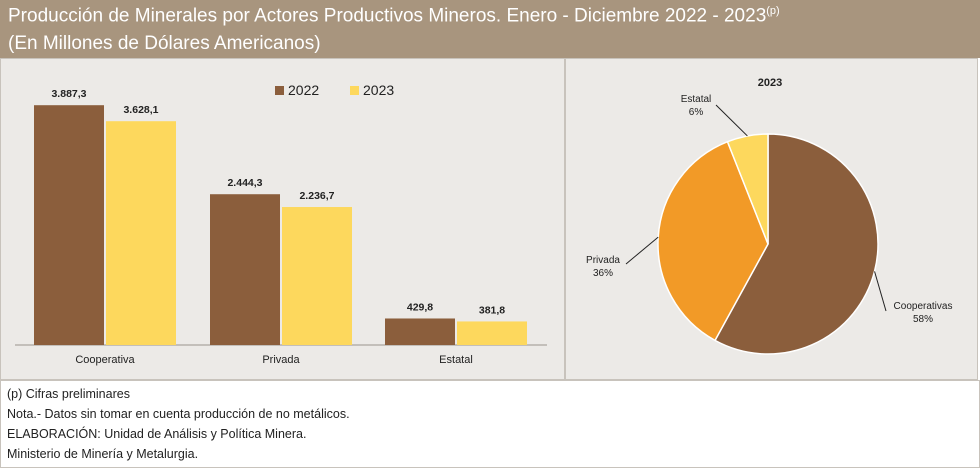 The width and height of the screenshot is (980, 468). I want to click on bar-cooperativa-2022, so click(69, 225).